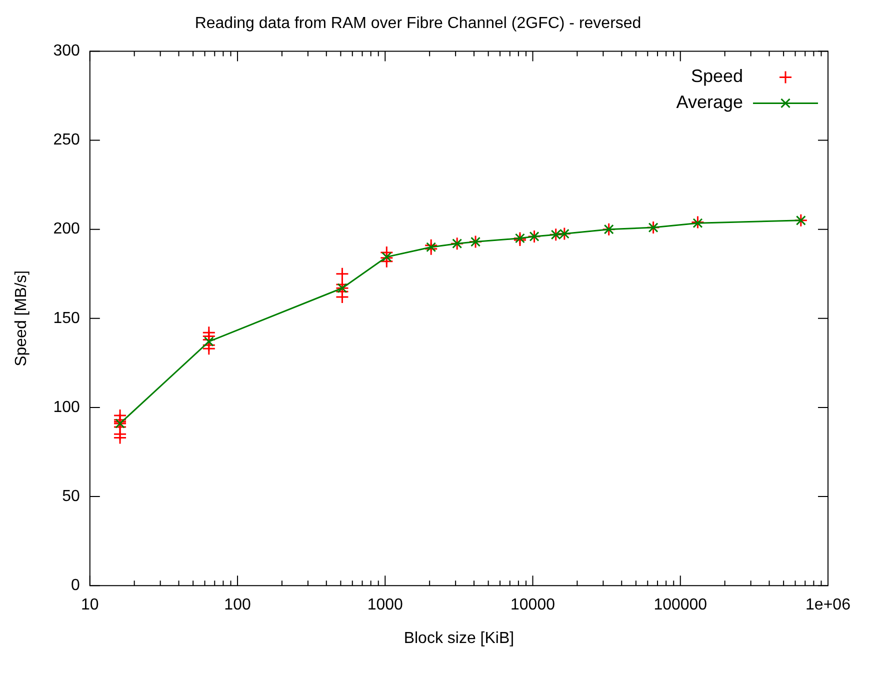 The width and height of the screenshot is (874, 678). What do you see at coordinates (89, 605) in the screenshot?
I see `x-tick-label: 10` at bounding box center [89, 605].